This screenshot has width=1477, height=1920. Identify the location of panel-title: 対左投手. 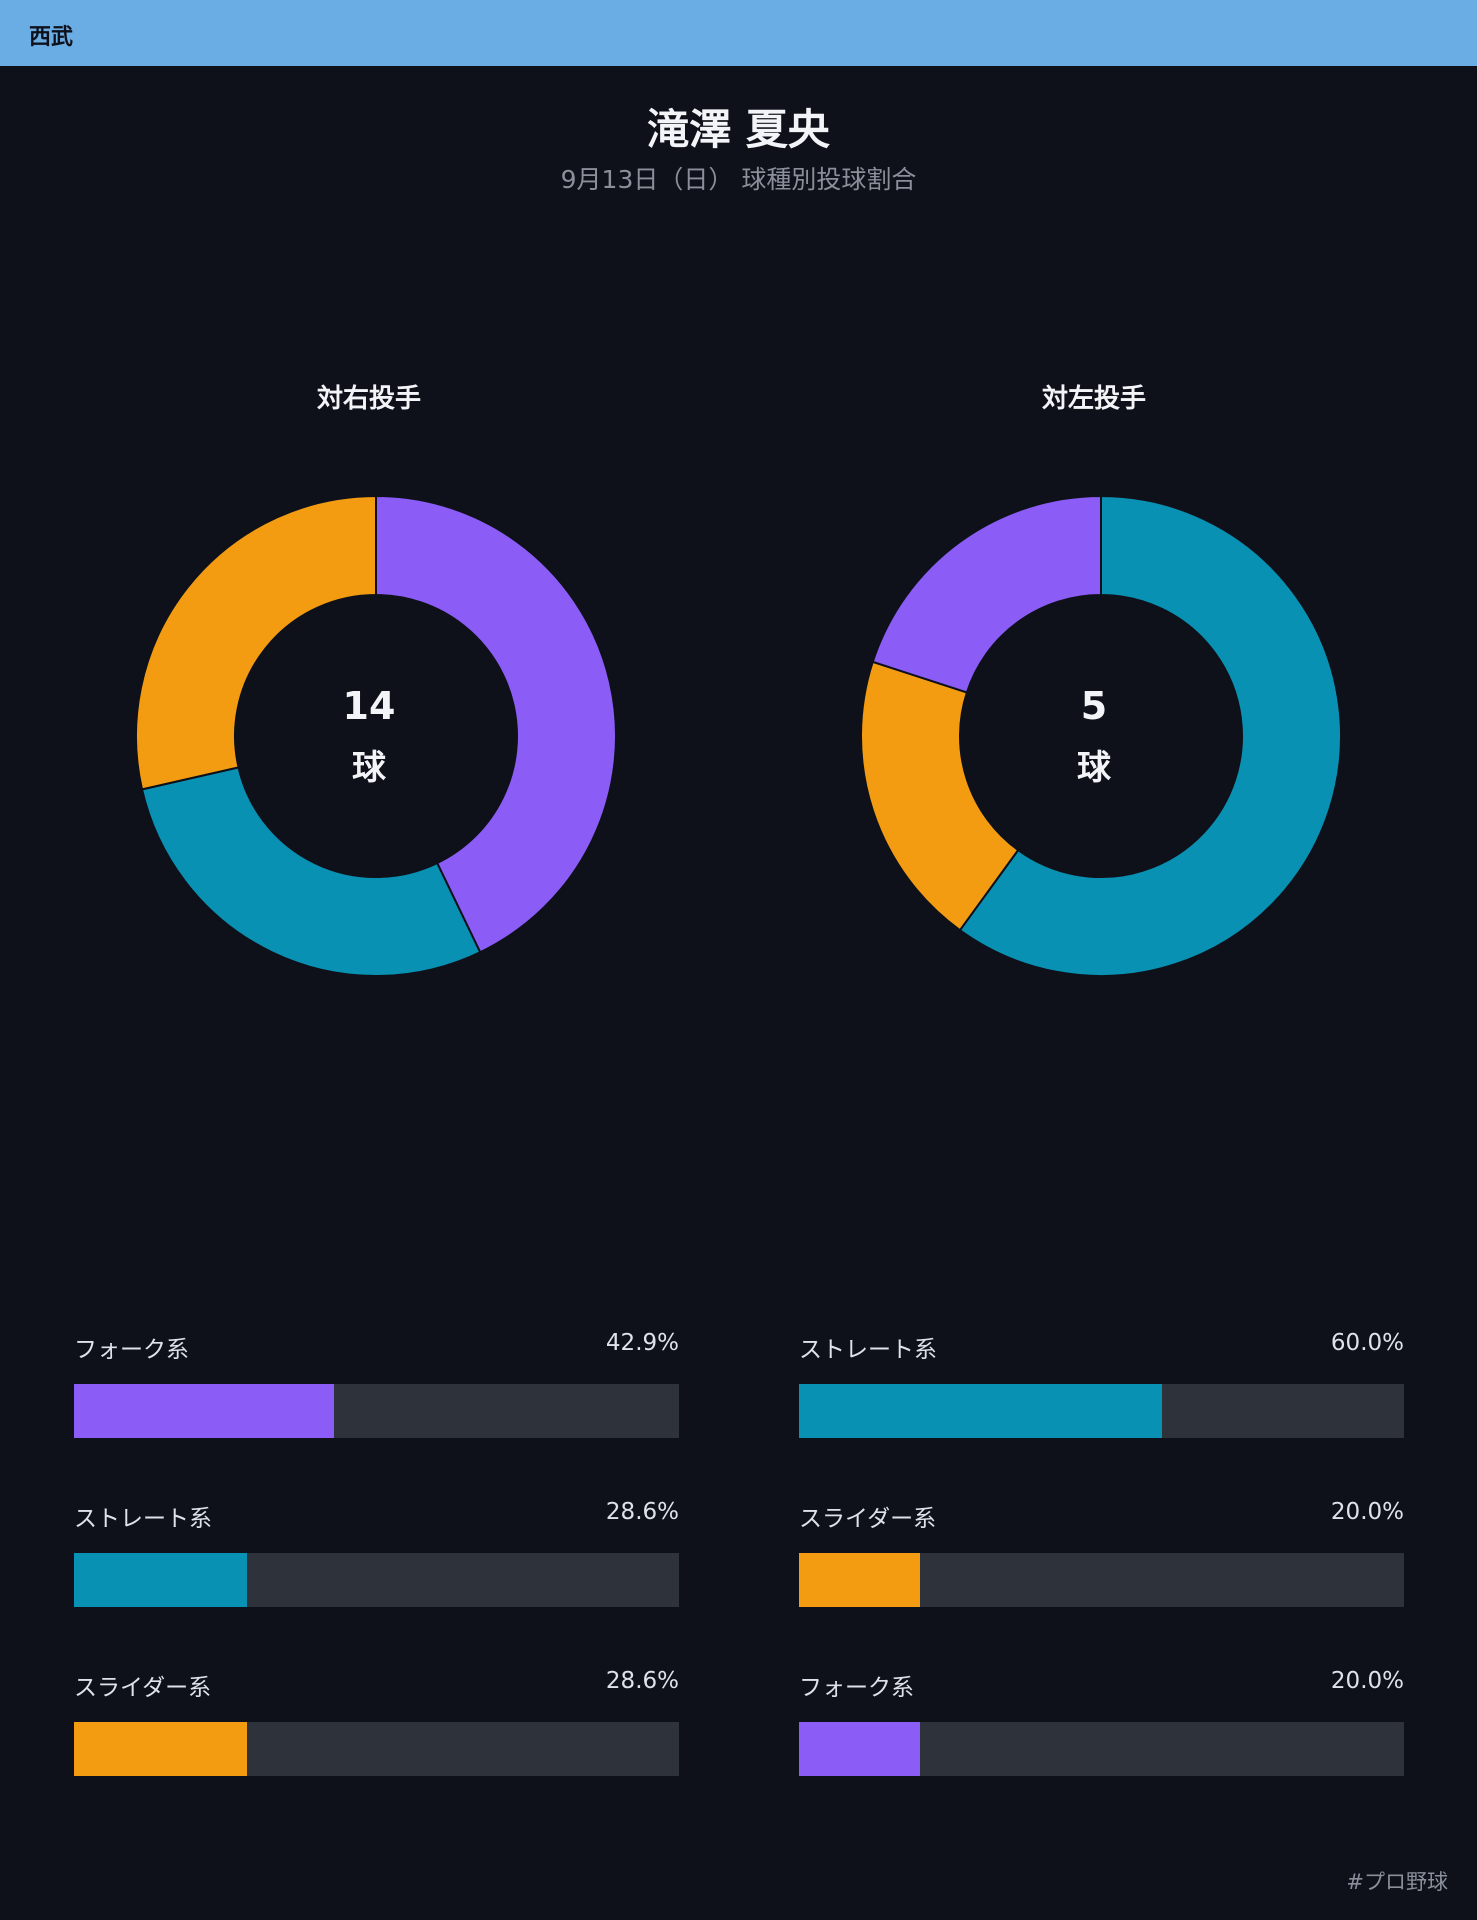
(1093, 399).